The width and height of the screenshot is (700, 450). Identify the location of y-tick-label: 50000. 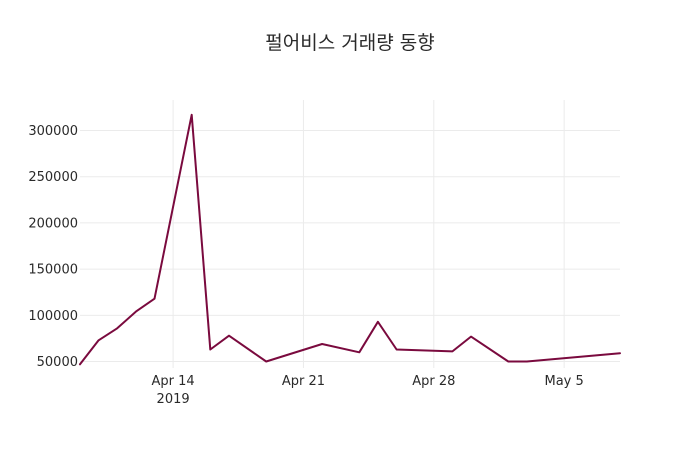
(57, 362).